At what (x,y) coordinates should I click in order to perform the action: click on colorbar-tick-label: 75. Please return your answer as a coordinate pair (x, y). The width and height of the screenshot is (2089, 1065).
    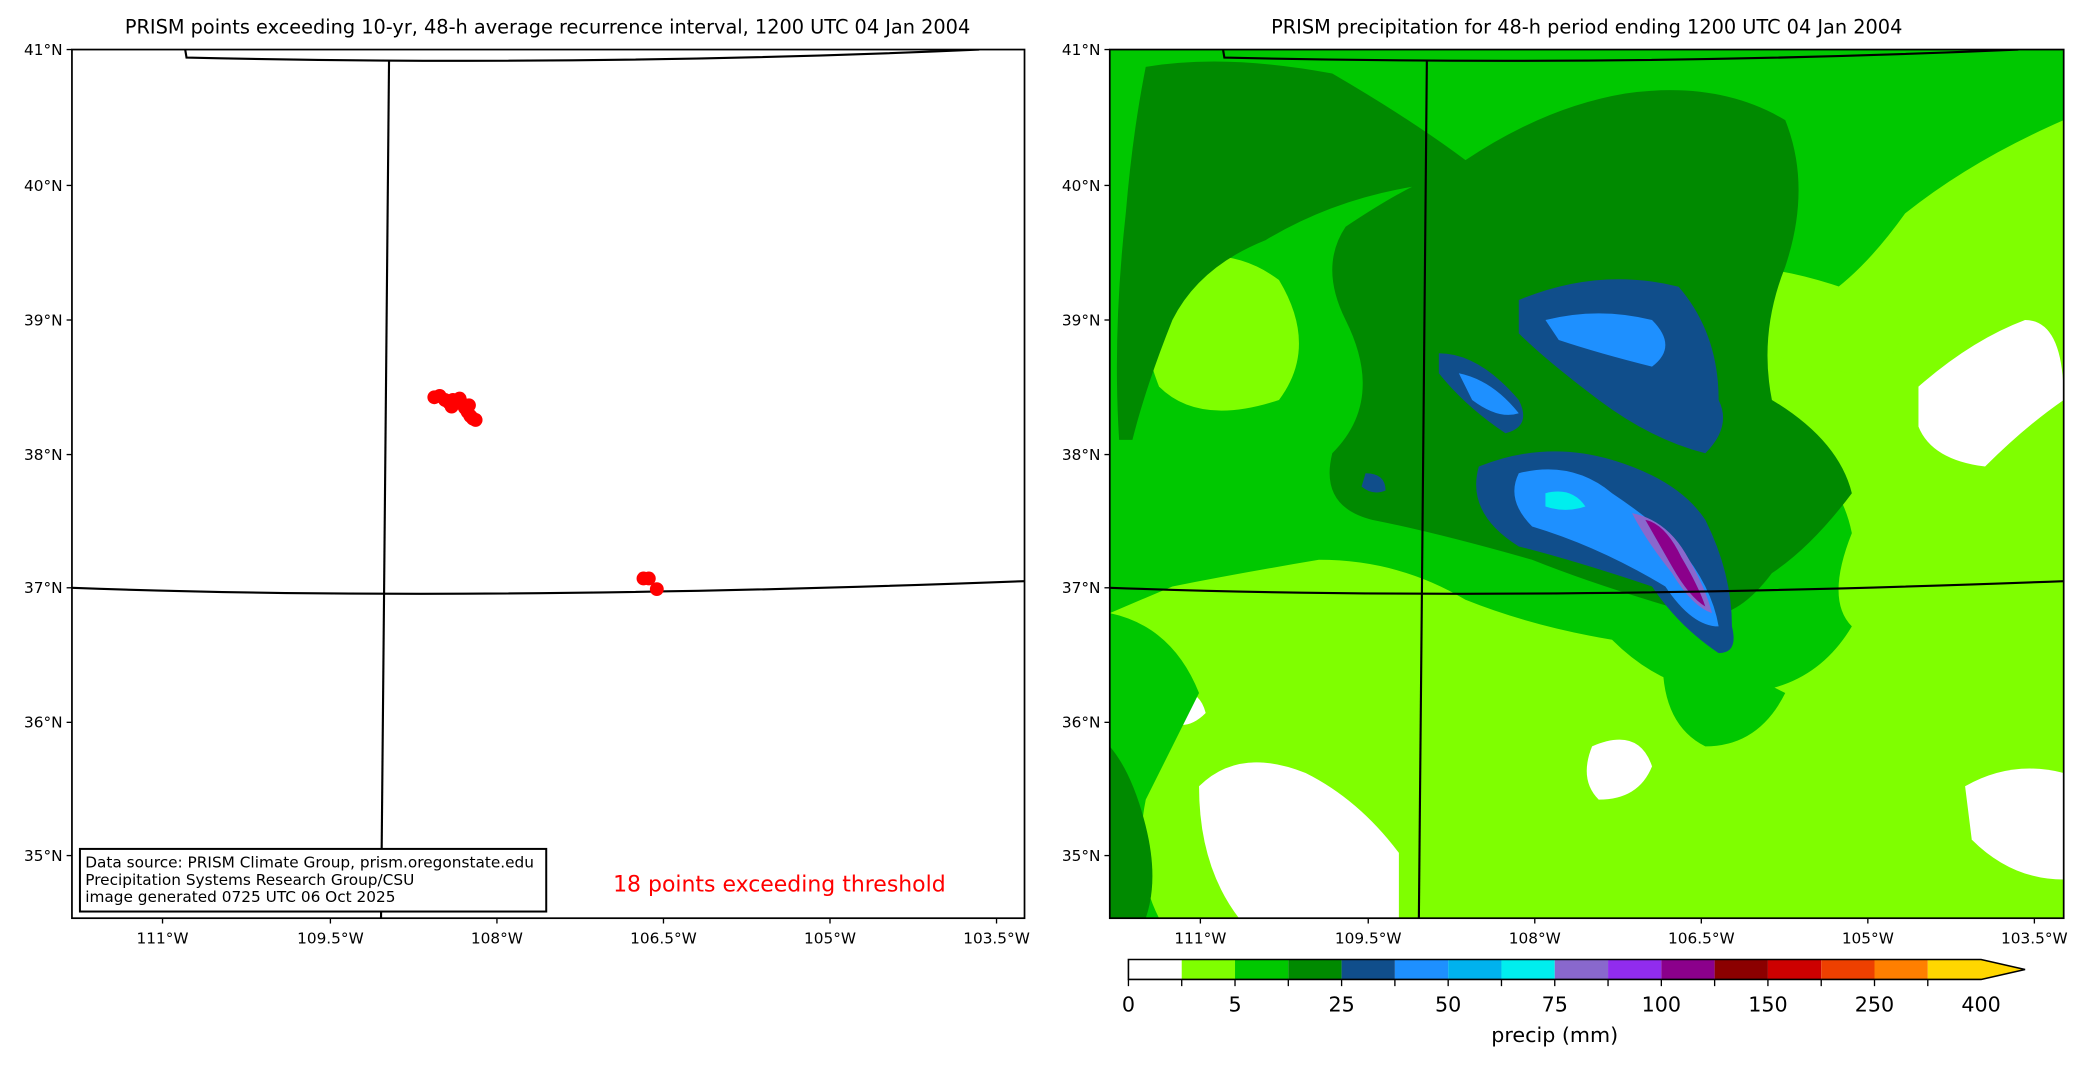
    Looking at the image, I should click on (1555, 1004).